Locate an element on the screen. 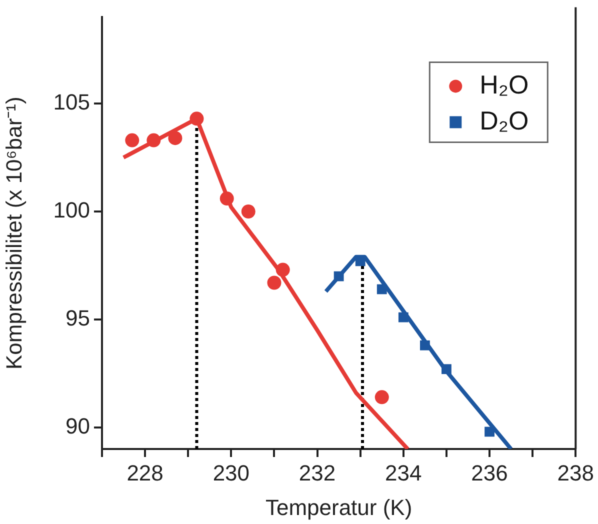 The width and height of the screenshot is (598, 524). y-tick-label: 100 is located at coordinates (71, 210).